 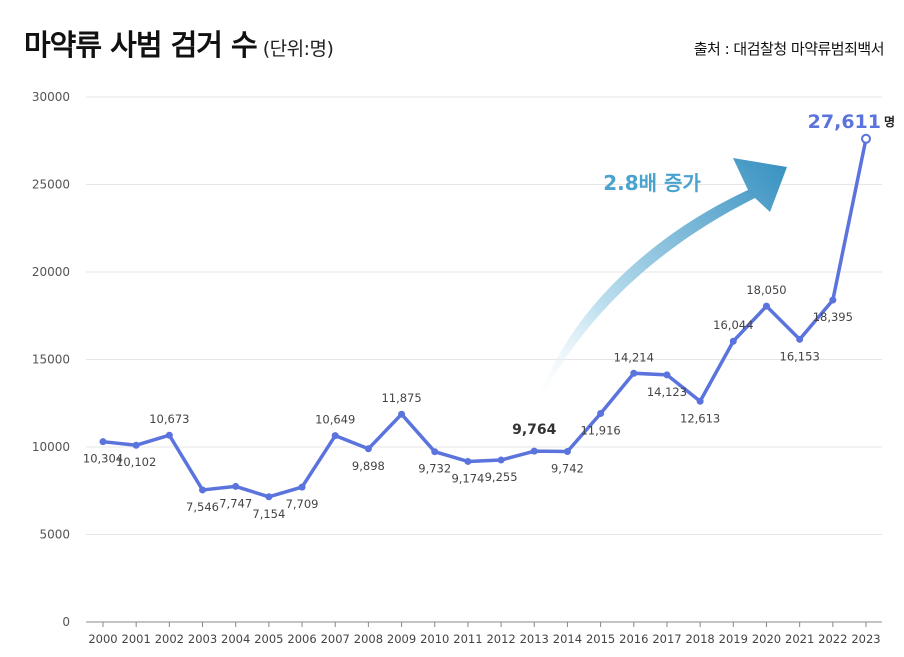 What do you see at coordinates (298, 49) in the screenshot?
I see `unit-label: (단위:명)` at bounding box center [298, 49].